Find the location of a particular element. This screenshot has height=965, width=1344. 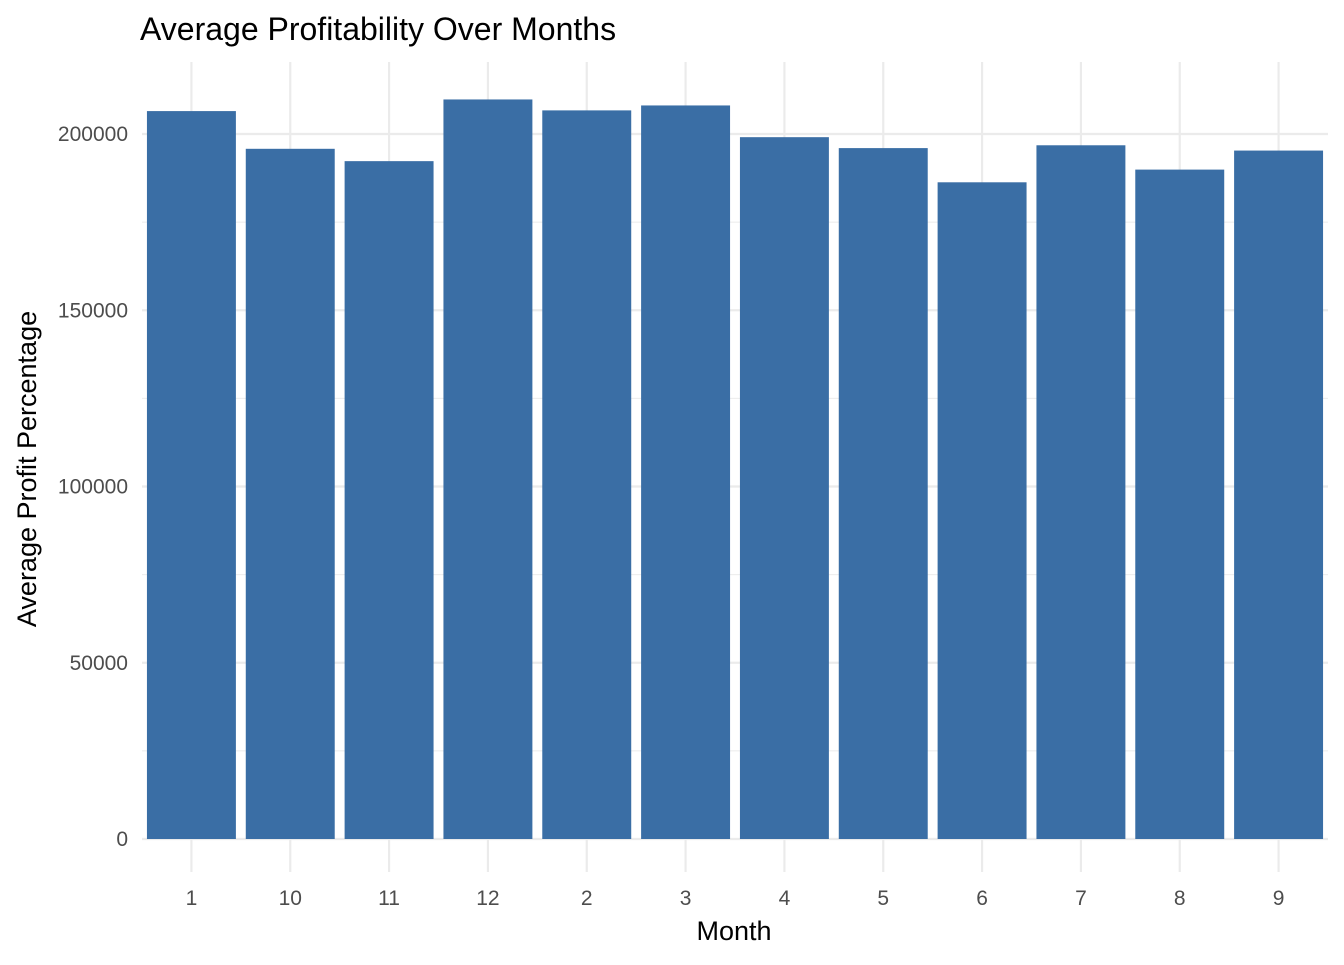

y-axis-ticks: 0 50000 100000 150000 200000 is located at coordinates (93, 487).